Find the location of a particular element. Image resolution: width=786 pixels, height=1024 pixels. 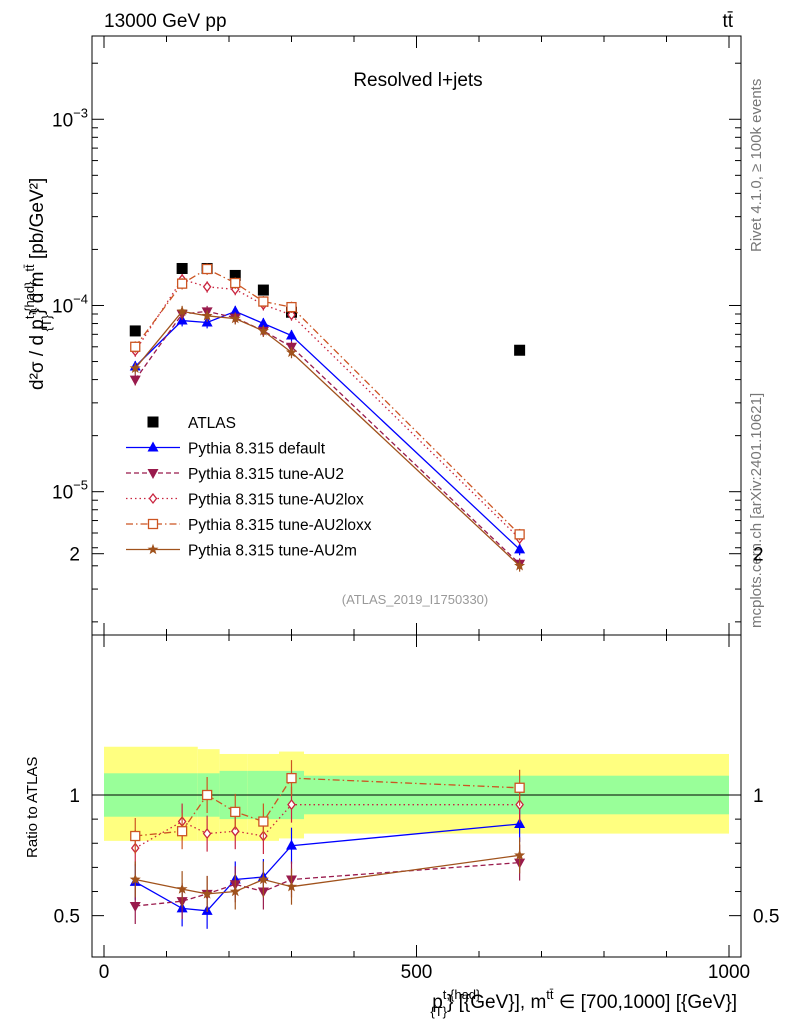

y-tick-label: 10⁻⁵ is located at coordinates (70, 491).